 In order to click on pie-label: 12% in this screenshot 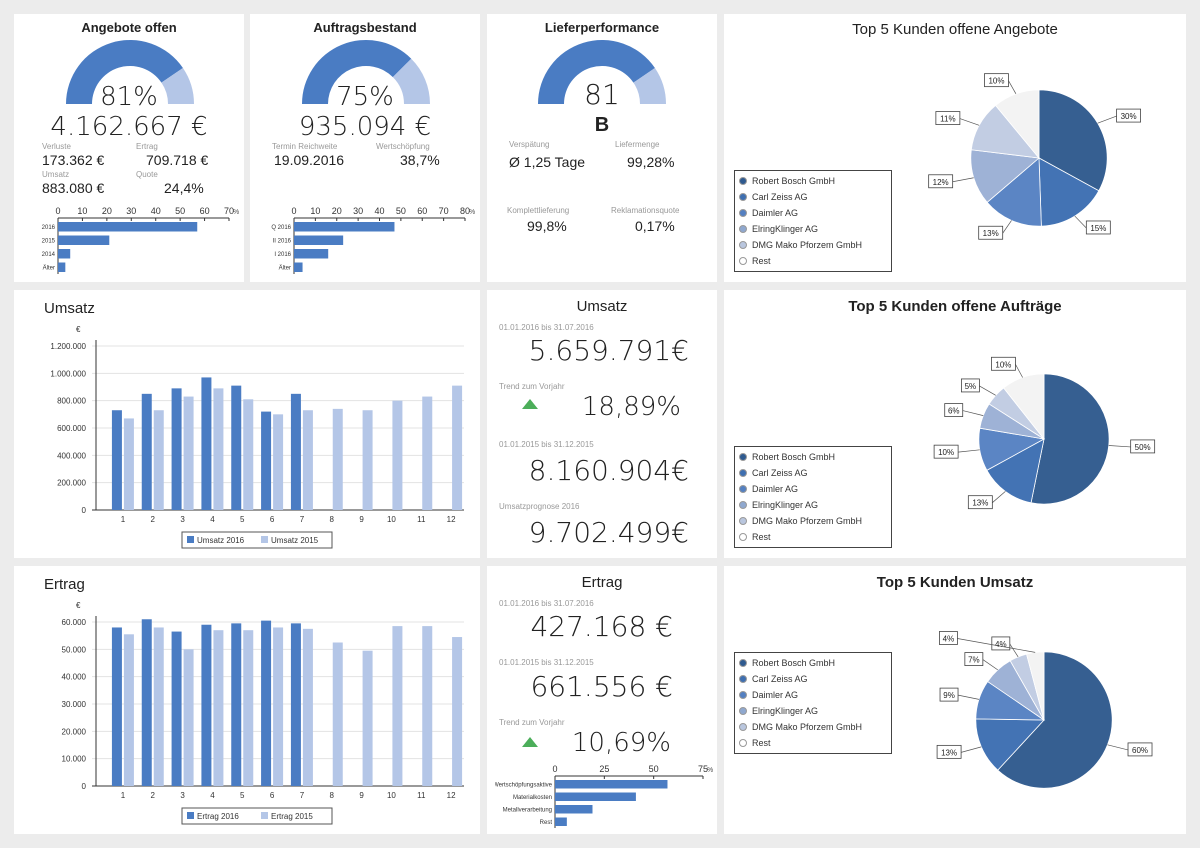, I will do `click(941, 182)`.